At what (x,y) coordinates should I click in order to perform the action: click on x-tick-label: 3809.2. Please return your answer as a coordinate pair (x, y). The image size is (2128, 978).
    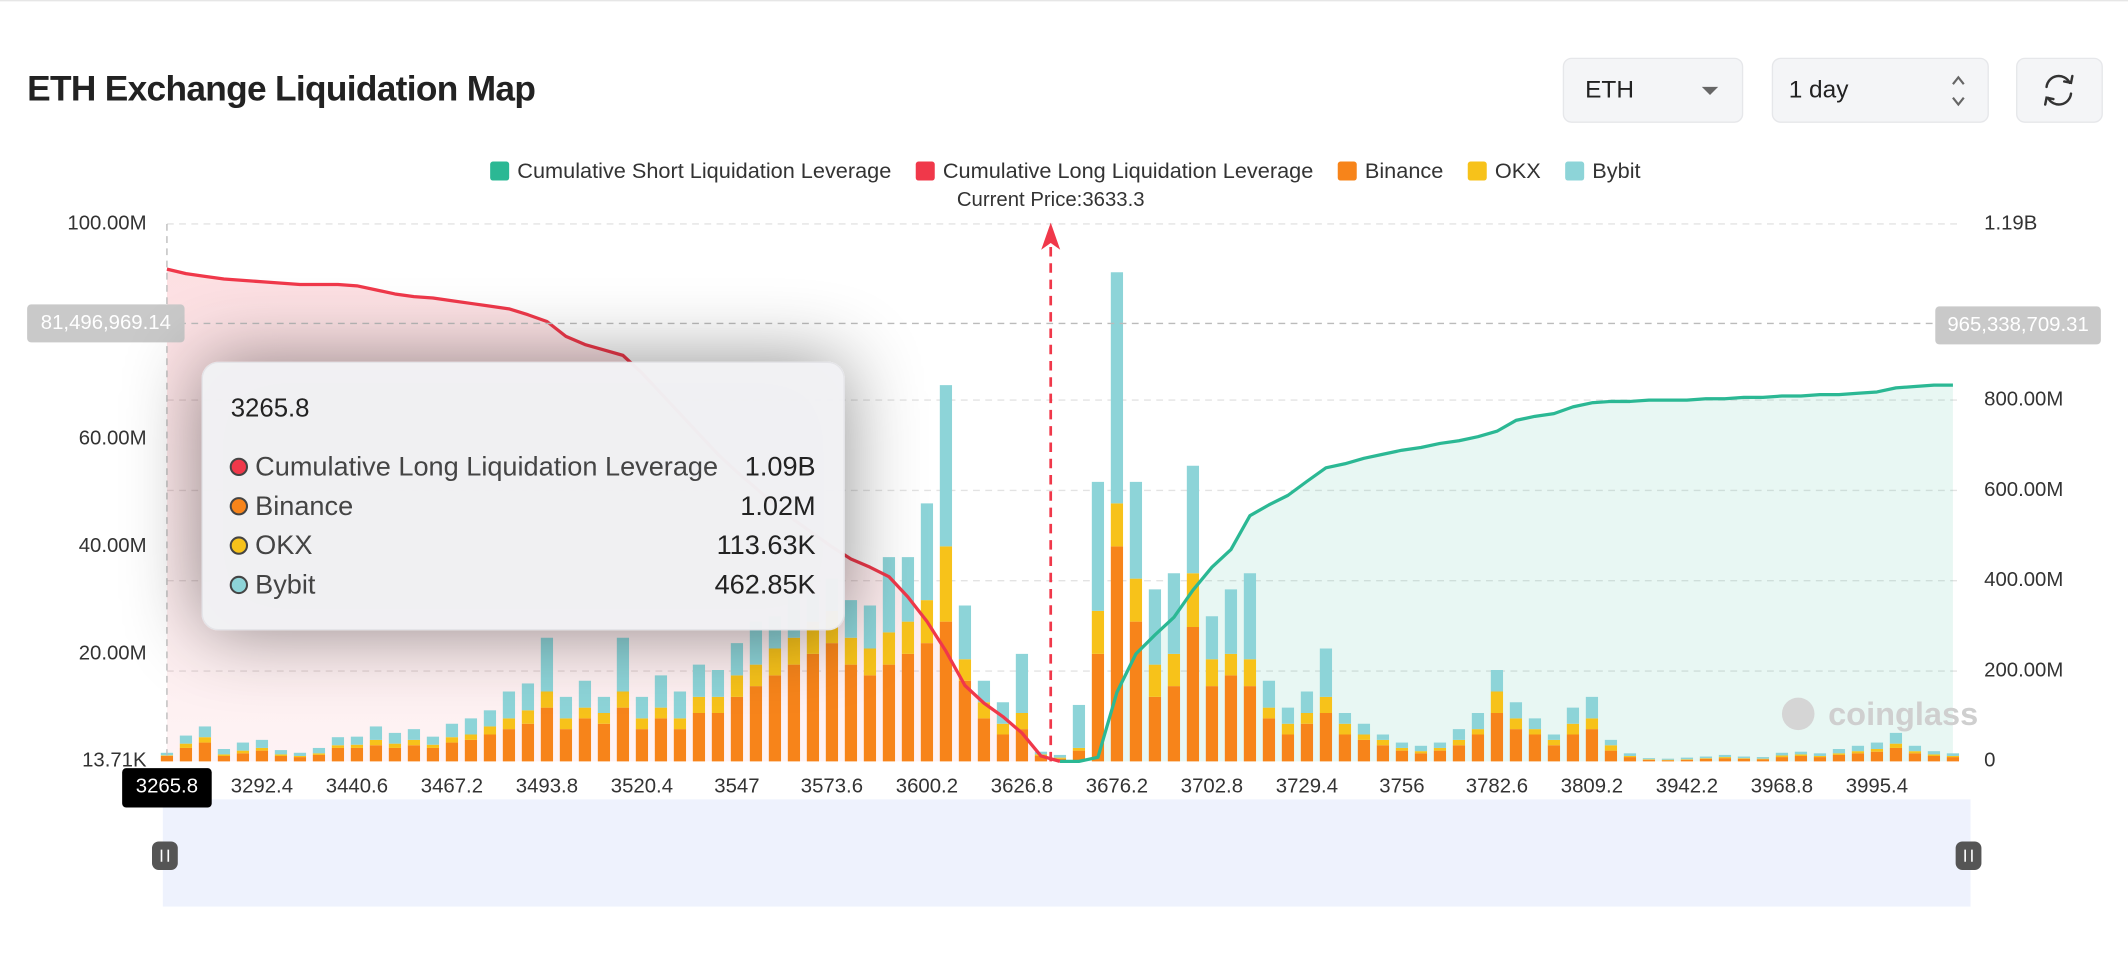
    Looking at the image, I should click on (1592, 787).